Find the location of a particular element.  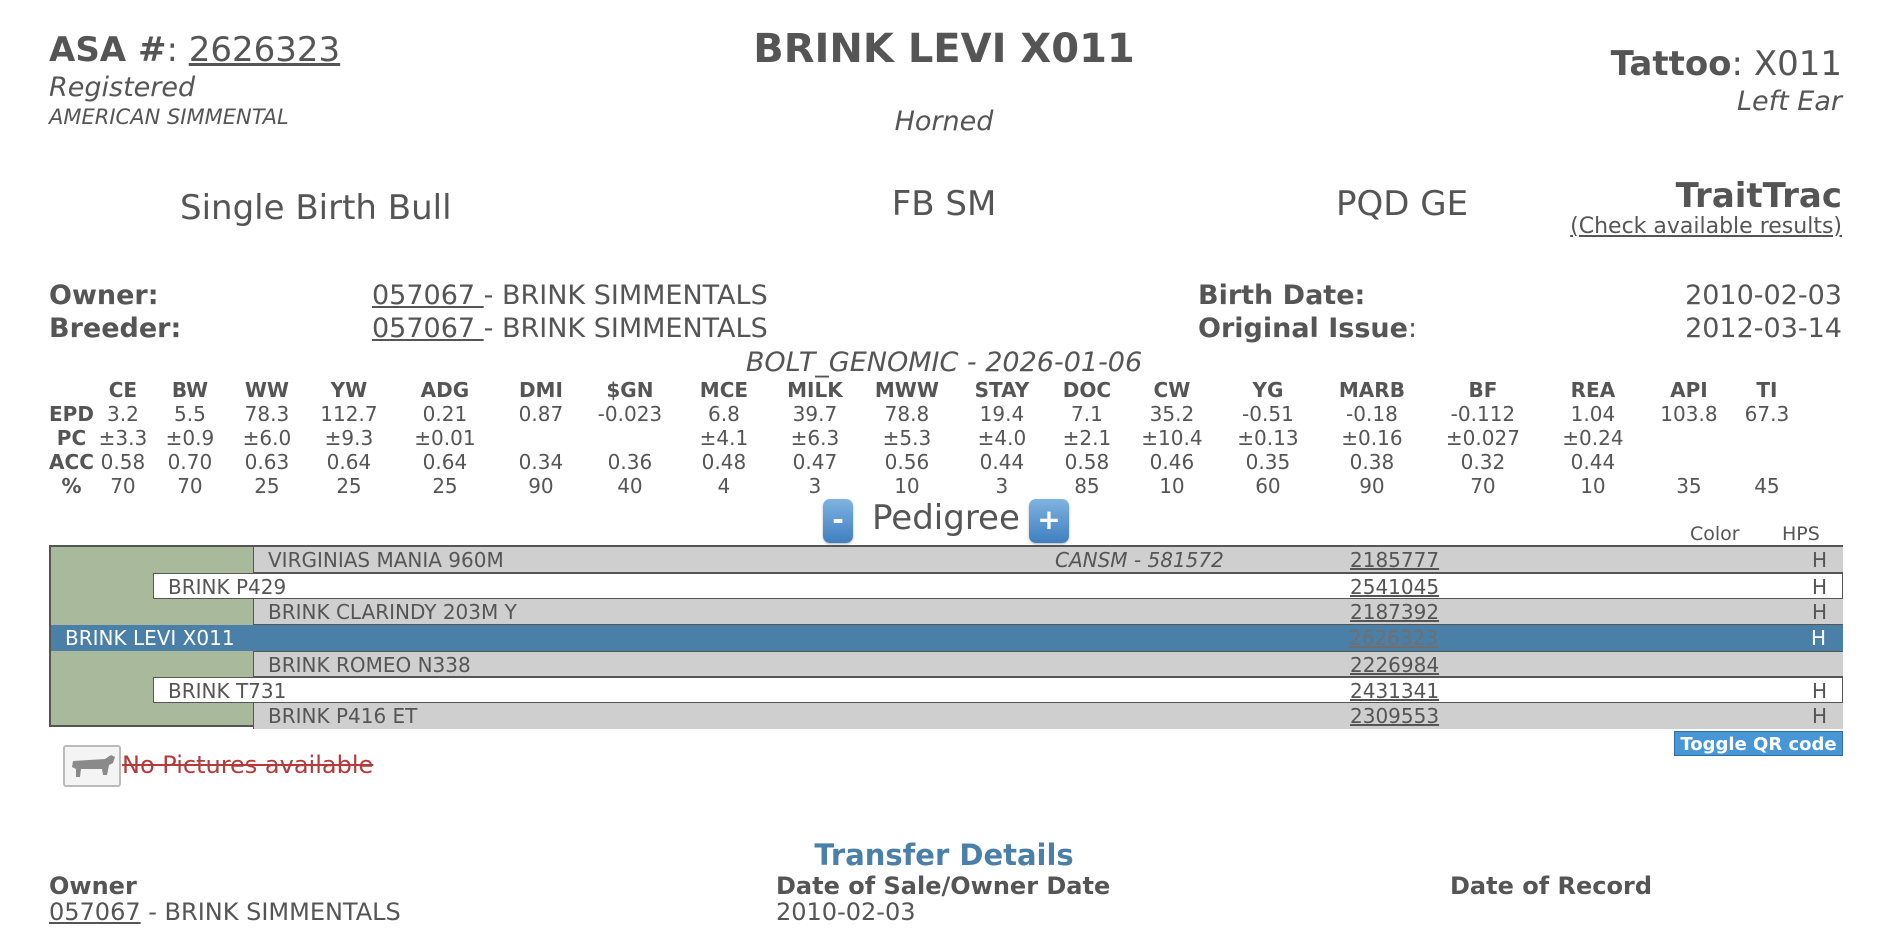

epd-cell: 35.2 is located at coordinates (1172, 414).